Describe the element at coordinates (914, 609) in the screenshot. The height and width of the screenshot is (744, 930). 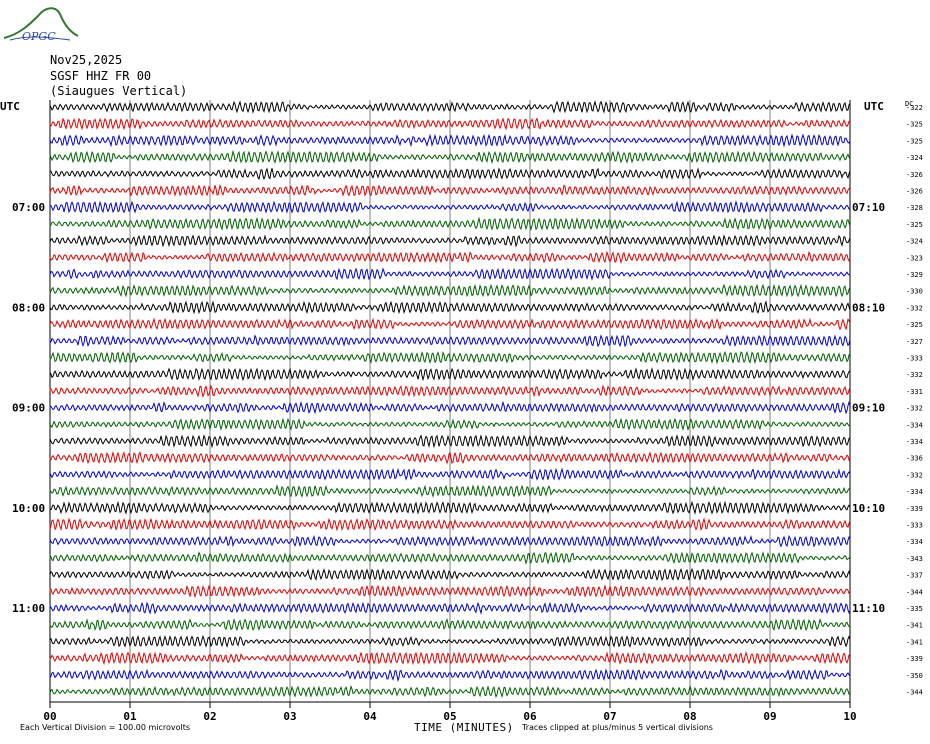
I see `dc-offset-label: -335` at that location.